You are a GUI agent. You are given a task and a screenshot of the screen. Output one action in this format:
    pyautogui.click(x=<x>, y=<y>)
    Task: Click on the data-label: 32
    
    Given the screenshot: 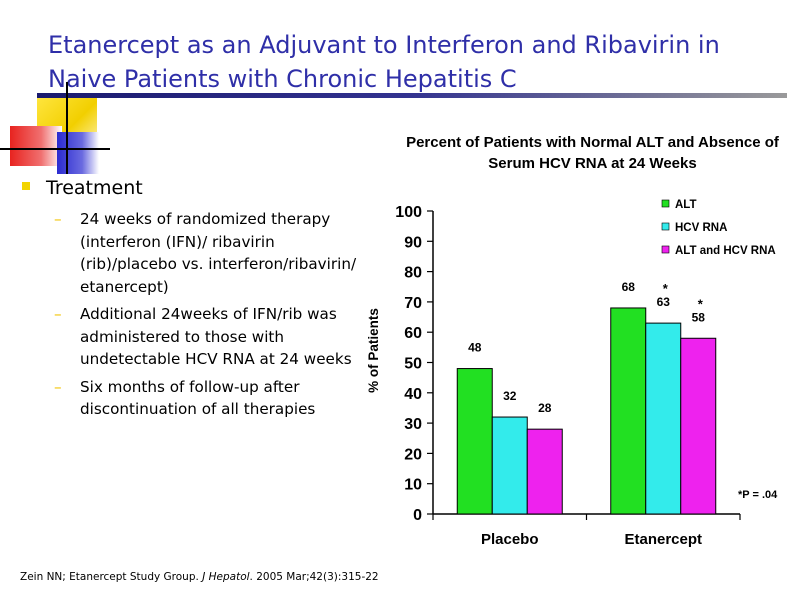 What is the action you would take?
    pyautogui.click(x=510, y=396)
    